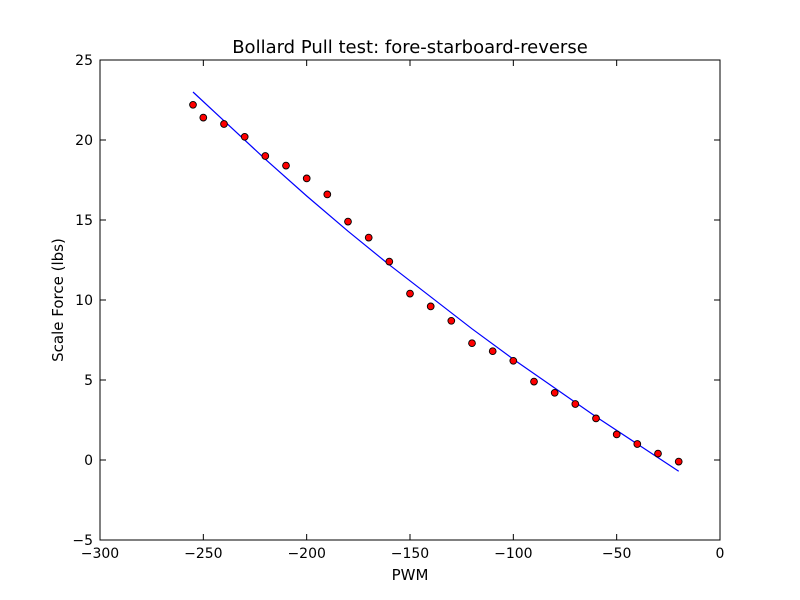 This screenshot has width=800, height=600. What do you see at coordinates (84, 301) in the screenshot?
I see `y-tick-label: 10` at bounding box center [84, 301].